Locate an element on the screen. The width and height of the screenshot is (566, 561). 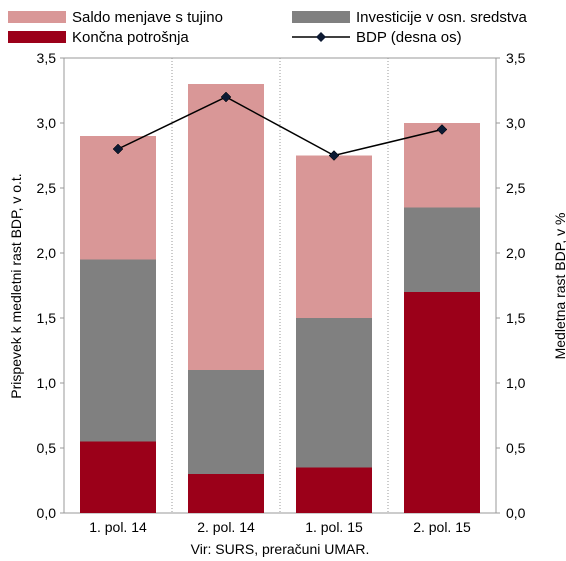
legend-label-koncna: Končna potrošnja is located at coordinates (130, 37).